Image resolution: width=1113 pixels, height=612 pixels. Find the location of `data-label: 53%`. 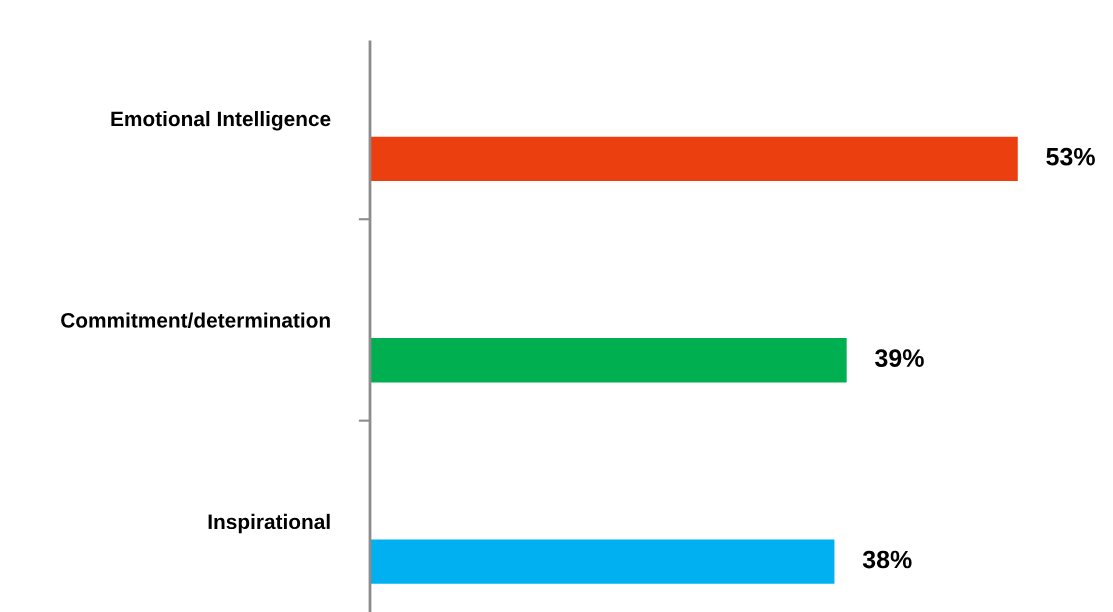

data-label: 53% is located at coordinates (1070, 156).